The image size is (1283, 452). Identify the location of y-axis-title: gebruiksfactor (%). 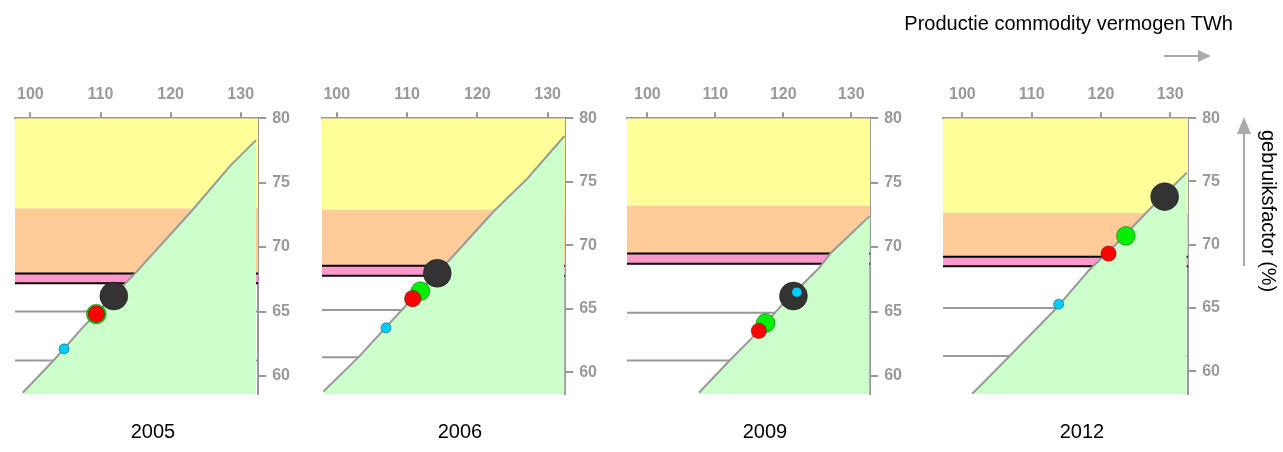
(1269, 211).